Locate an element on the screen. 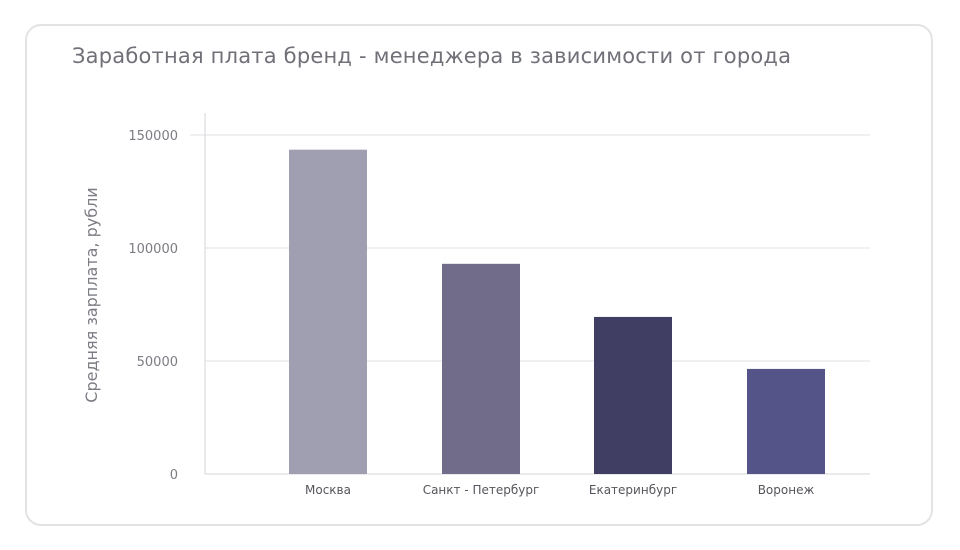  x-tick-label: Воронеж is located at coordinates (786, 490).